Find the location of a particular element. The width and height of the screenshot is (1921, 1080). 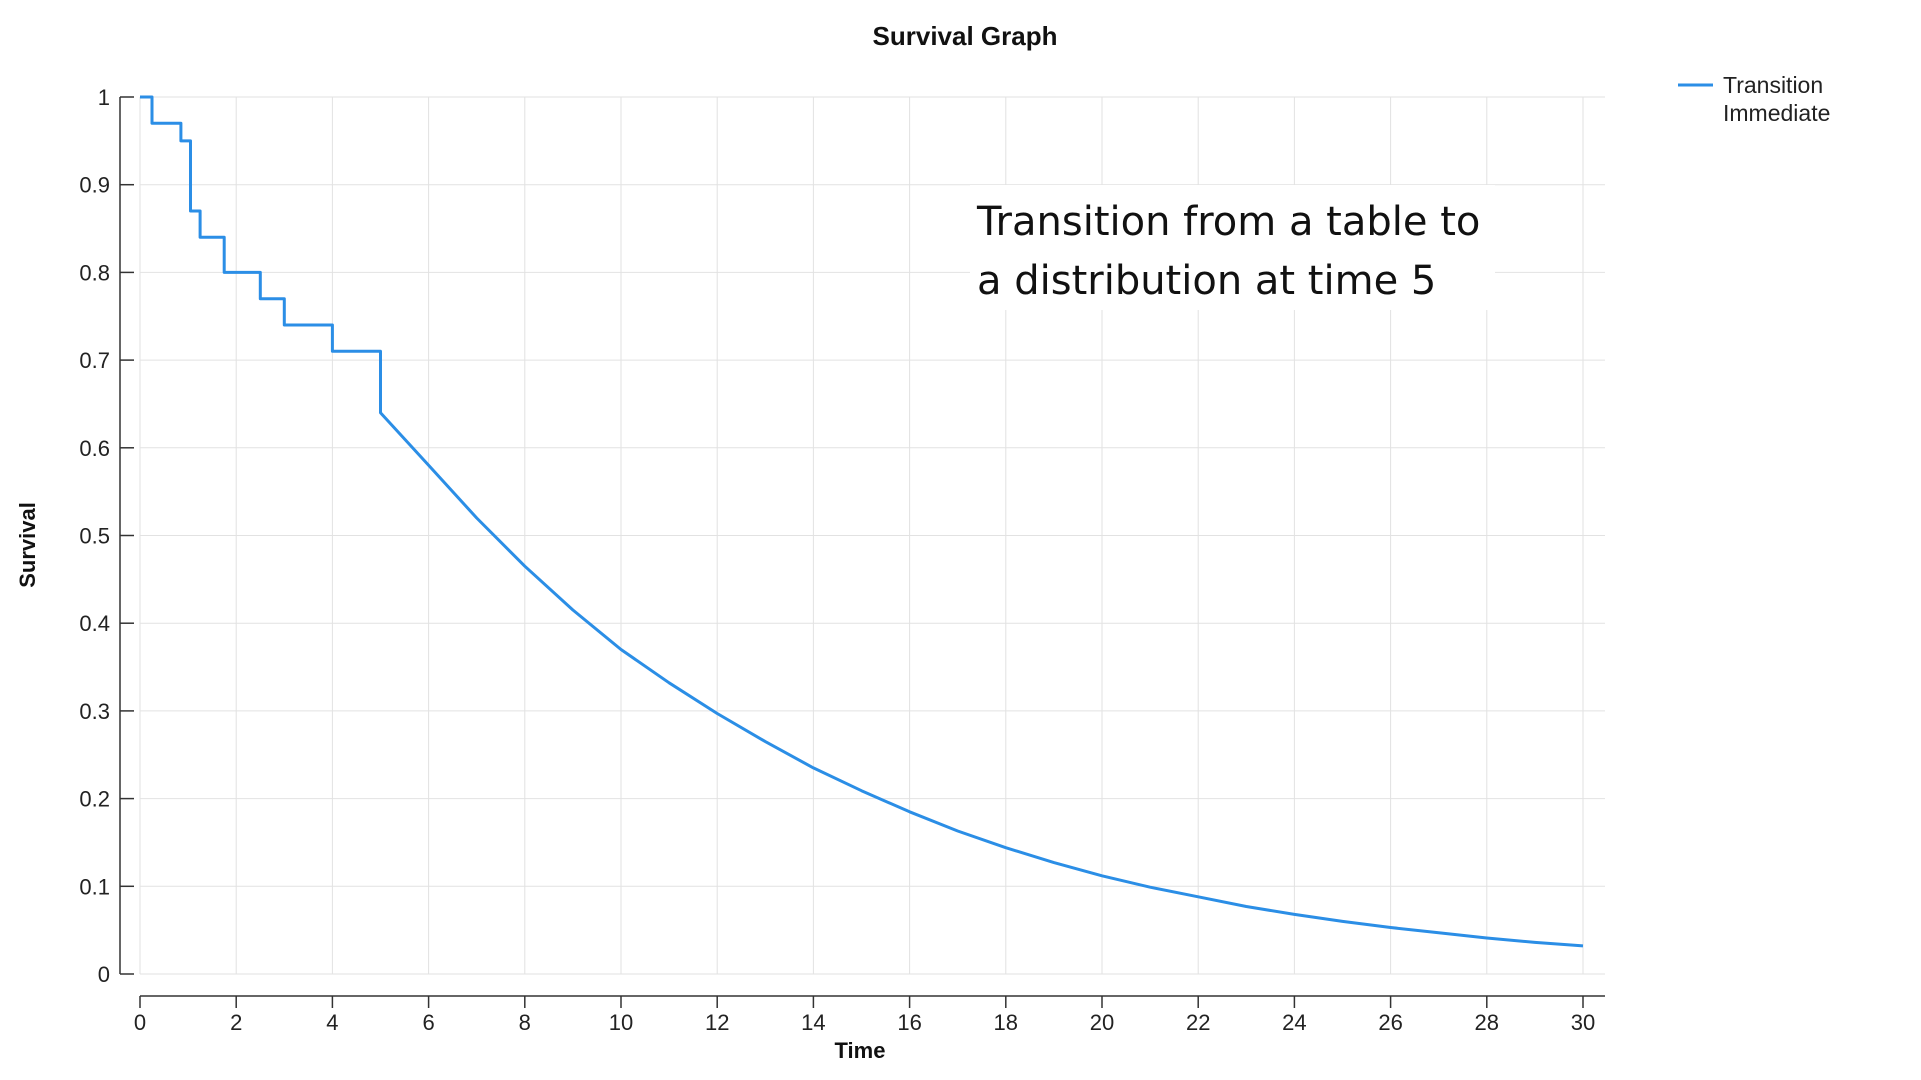

y-tick-label: 0 is located at coordinates (104, 974).